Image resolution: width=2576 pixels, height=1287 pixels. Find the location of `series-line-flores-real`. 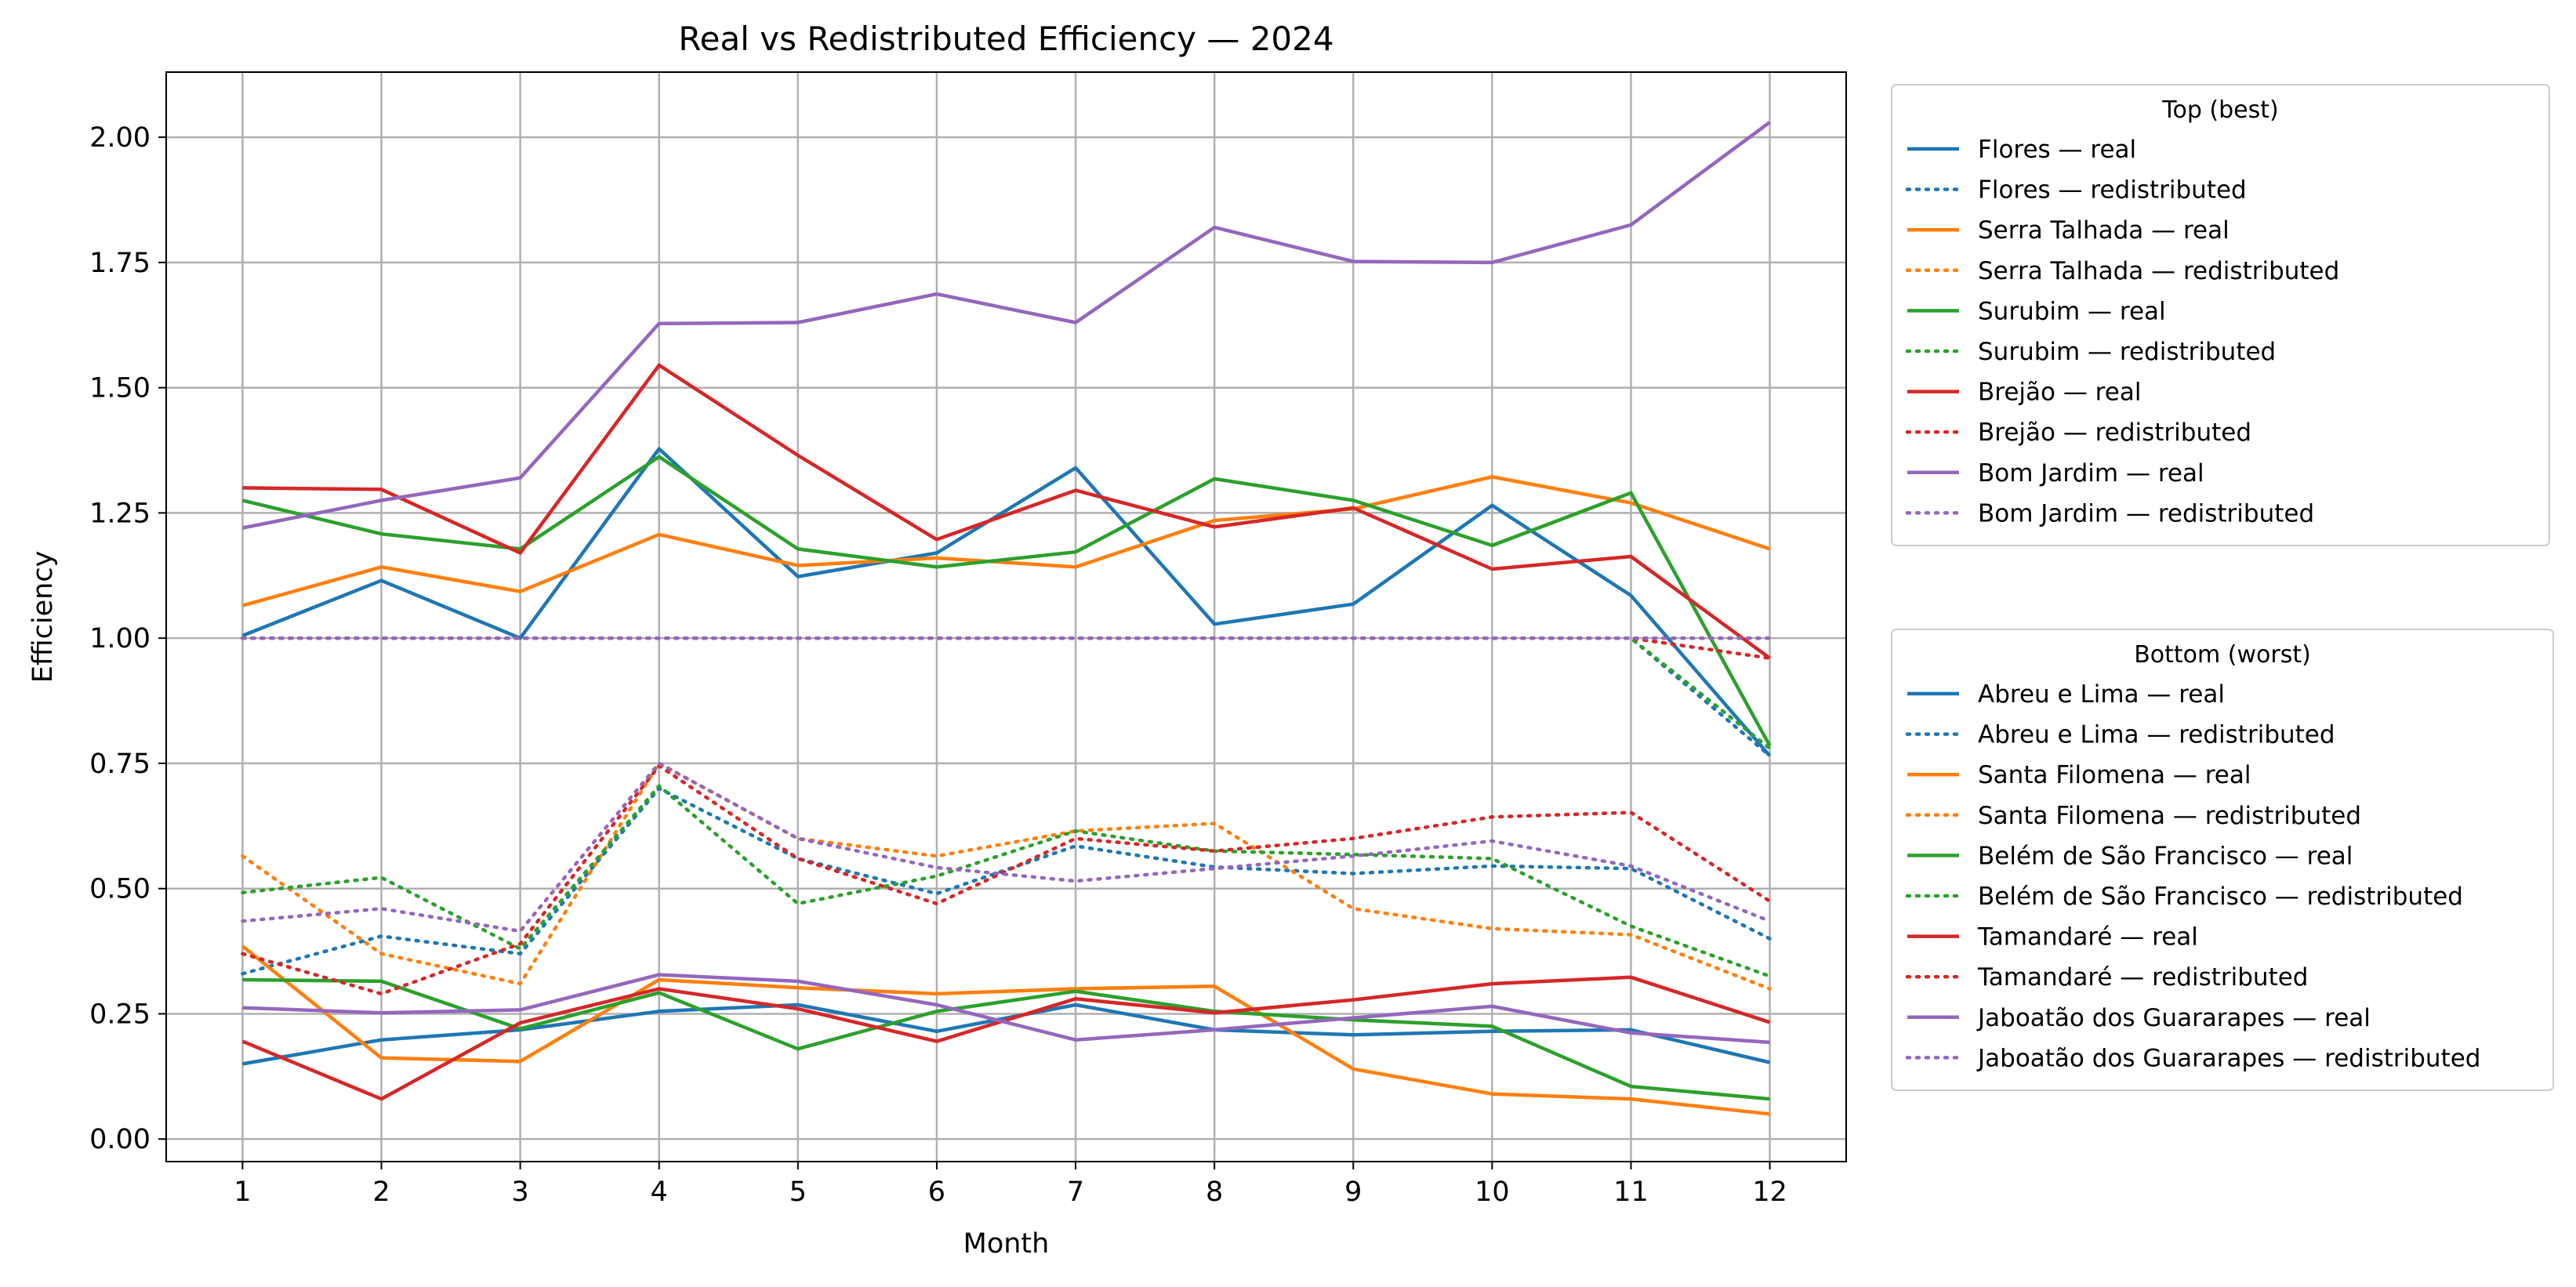

series-line-flores-real is located at coordinates (1006, 602).